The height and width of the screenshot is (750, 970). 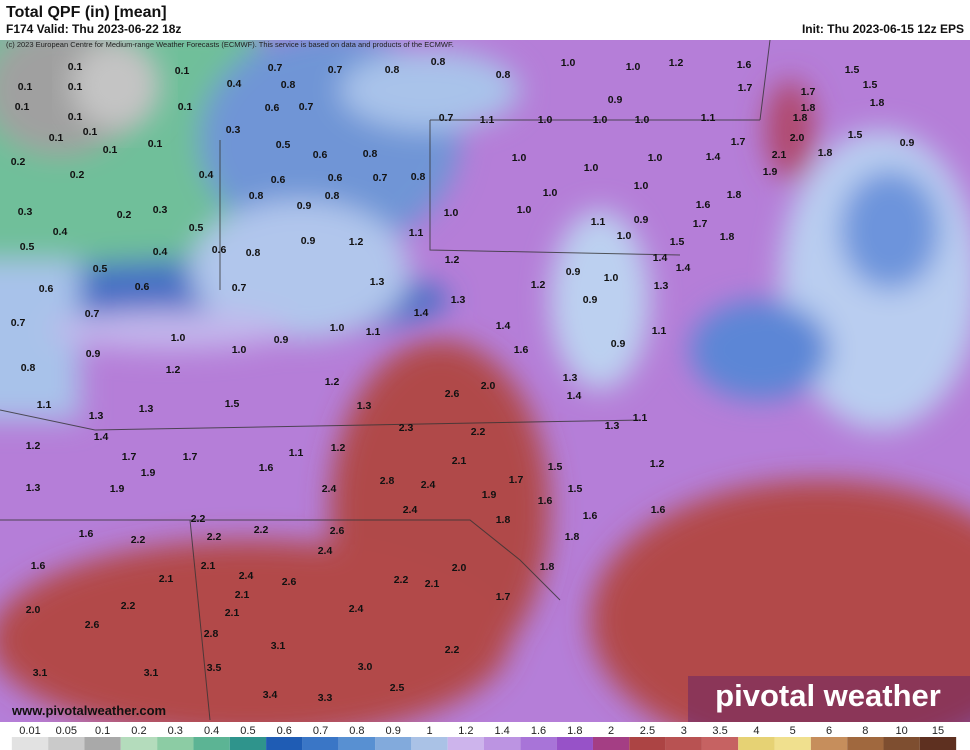 I want to click on colorbar-label: 0.5, so click(x=247, y=731).